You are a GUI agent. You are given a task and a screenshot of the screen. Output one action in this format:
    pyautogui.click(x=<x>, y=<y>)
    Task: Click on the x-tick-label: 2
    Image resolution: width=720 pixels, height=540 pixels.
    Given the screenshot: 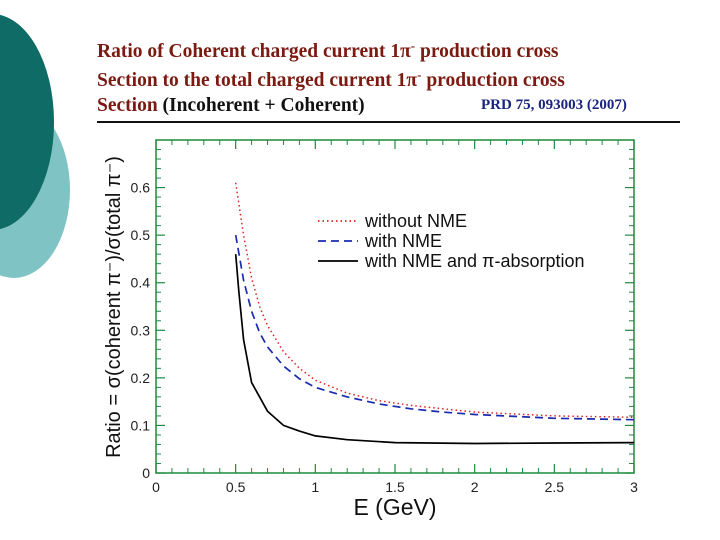 What is the action you would take?
    pyautogui.click(x=475, y=487)
    